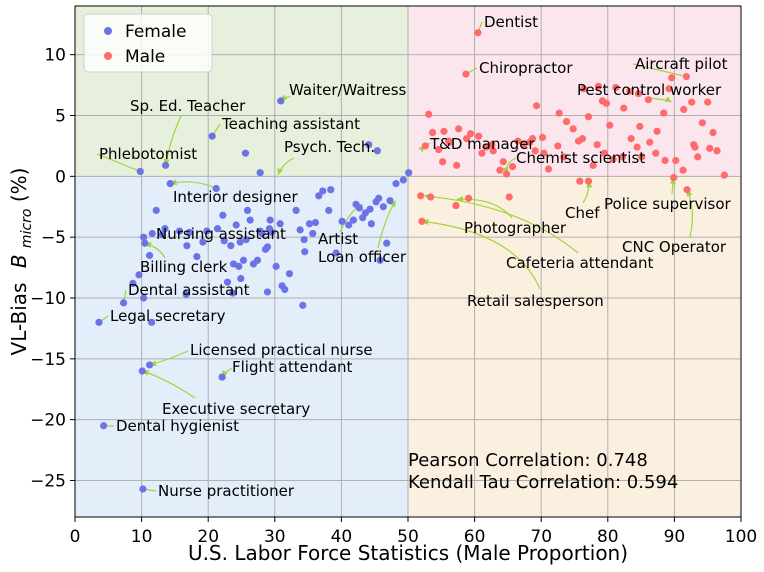 The height and width of the screenshot is (572, 764). Describe the element at coordinates (226, 491) in the screenshot. I see `annotation-label: Nurse practitioner` at that location.